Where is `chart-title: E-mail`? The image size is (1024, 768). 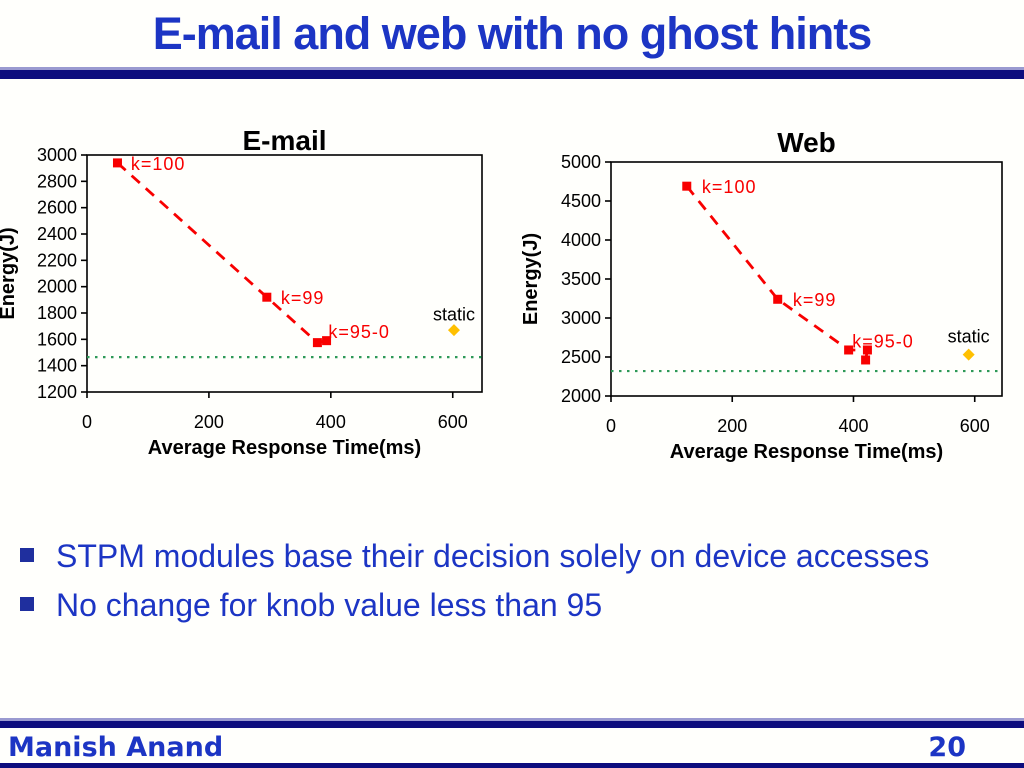 chart-title: E-mail is located at coordinates (284, 140).